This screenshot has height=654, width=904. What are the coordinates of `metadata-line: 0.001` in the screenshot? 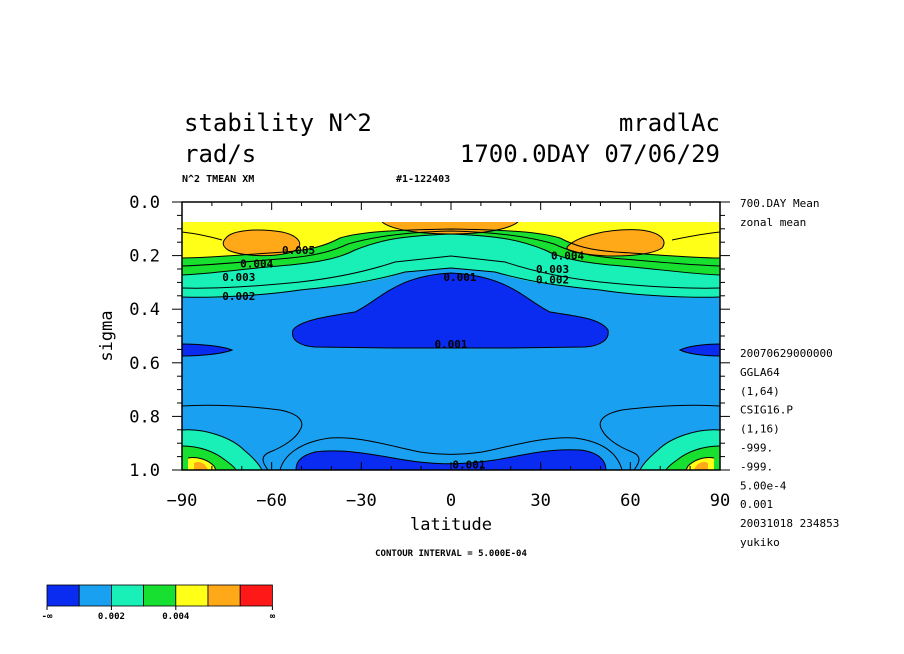 It's located at (756, 504).